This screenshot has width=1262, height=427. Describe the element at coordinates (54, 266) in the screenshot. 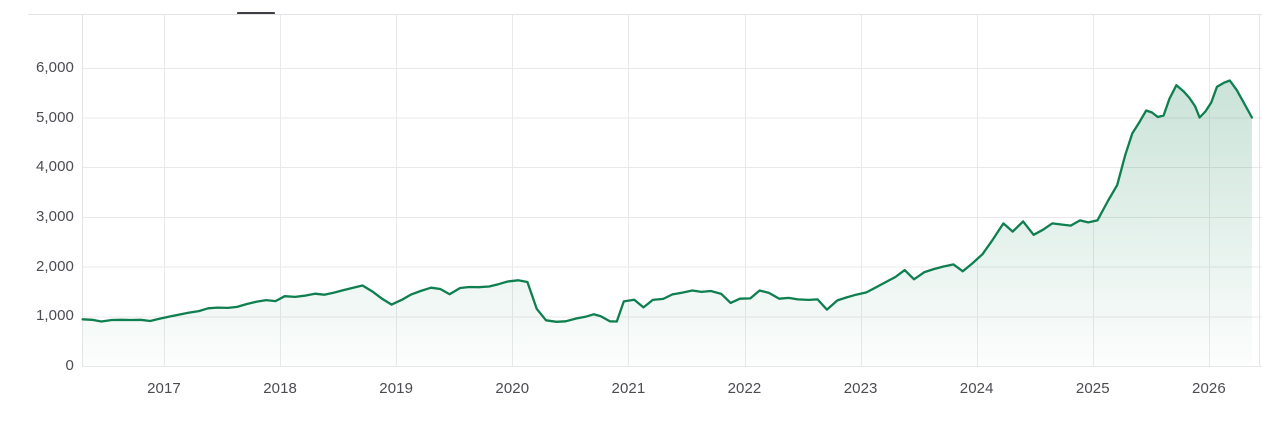

I see `y-tick-label: 2,000` at that location.